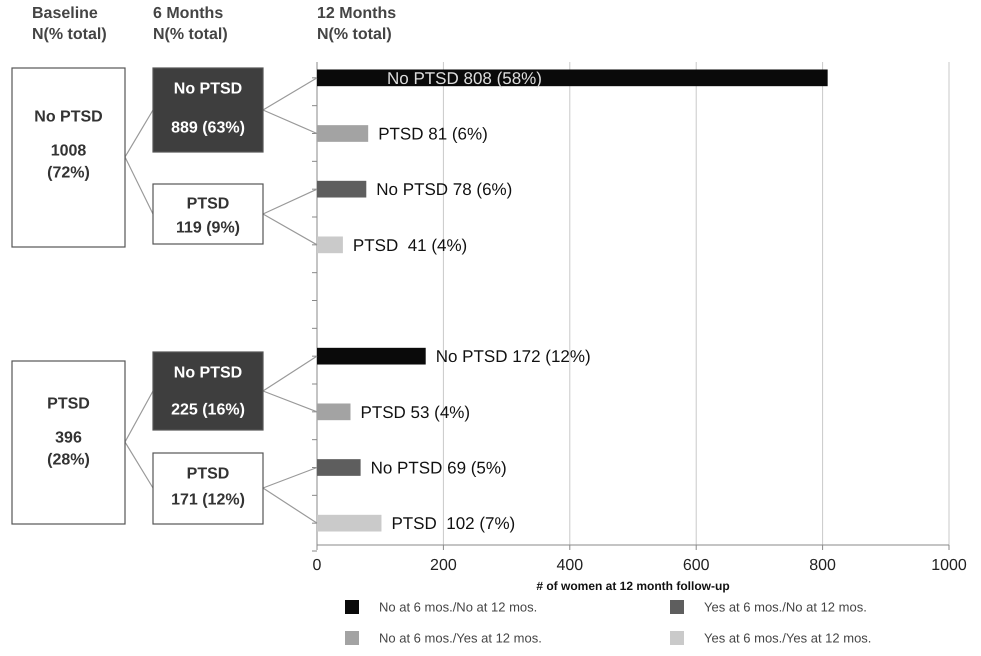 This screenshot has height=656, width=981. Describe the element at coordinates (785, 607) in the screenshot. I see `legend-label: Yes at 6 mos./No at 12 mos.` at that location.